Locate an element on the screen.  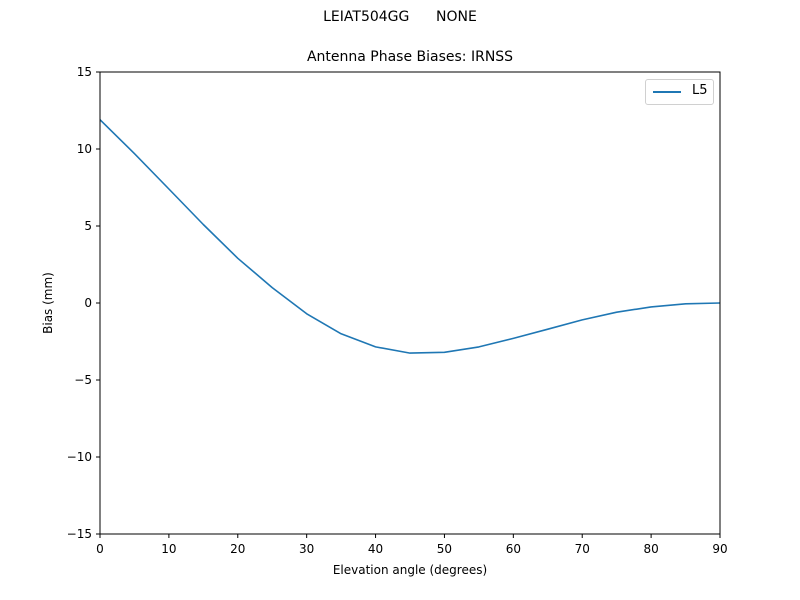
legend-line-swatch is located at coordinates (667, 92).